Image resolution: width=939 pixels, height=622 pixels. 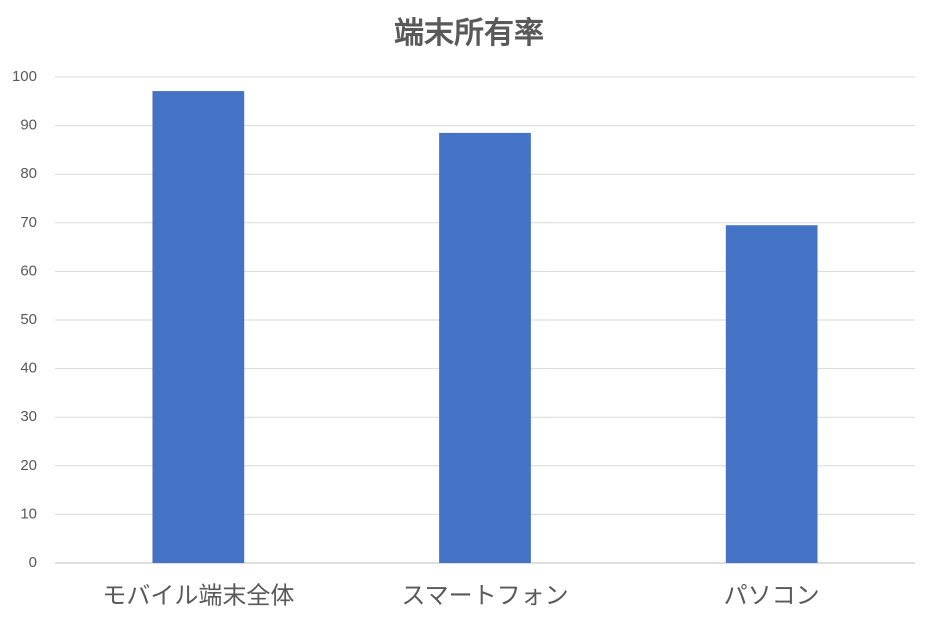 I want to click on y-tick-label: 60, so click(x=28, y=270).